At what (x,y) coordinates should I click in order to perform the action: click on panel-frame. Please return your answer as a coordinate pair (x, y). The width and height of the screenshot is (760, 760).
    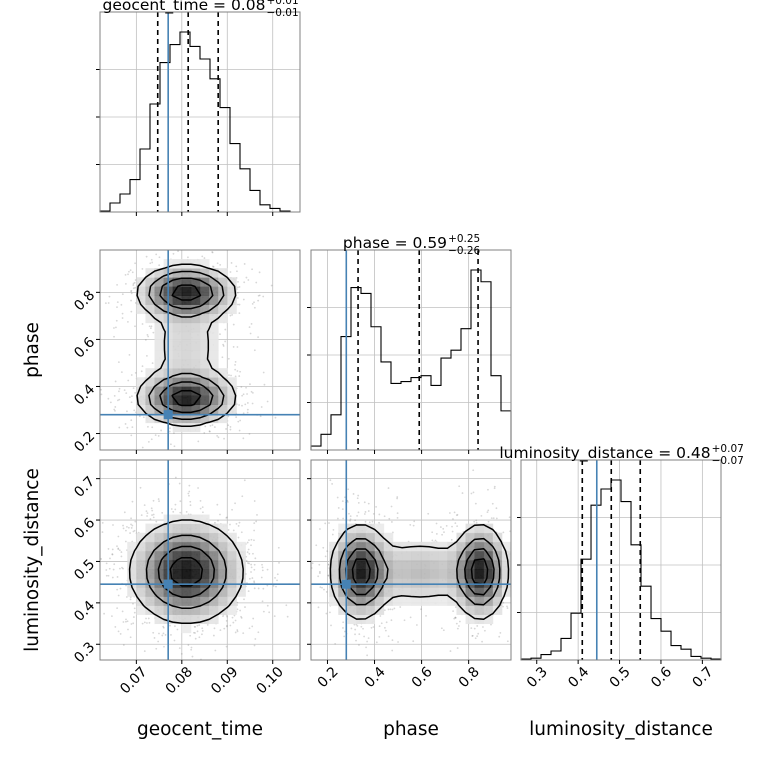
    Looking at the image, I should click on (621, 560).